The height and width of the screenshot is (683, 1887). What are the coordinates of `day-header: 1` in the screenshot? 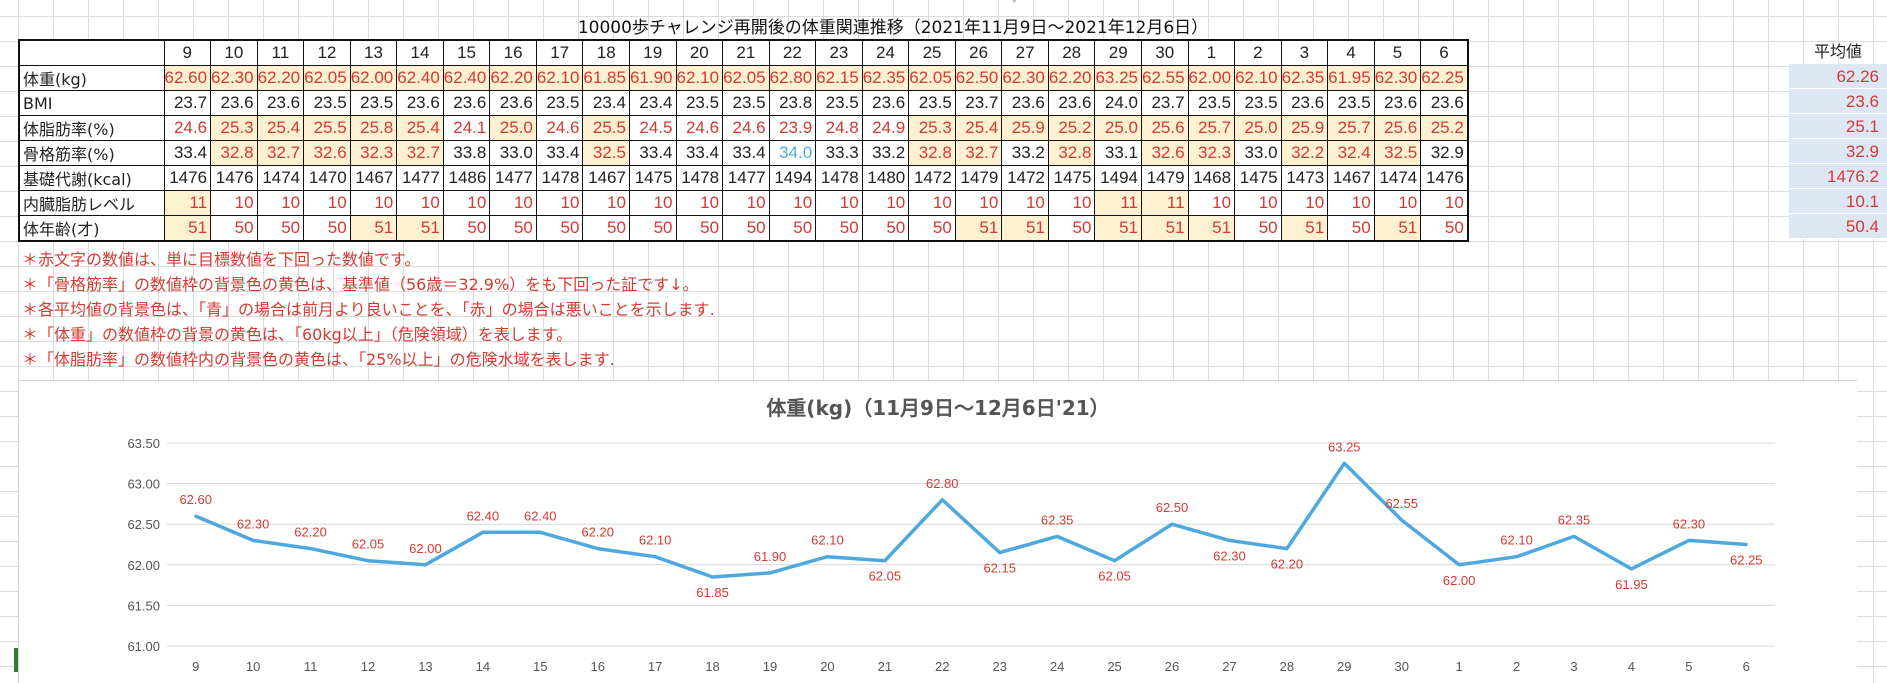 It's located at (1211, 52).